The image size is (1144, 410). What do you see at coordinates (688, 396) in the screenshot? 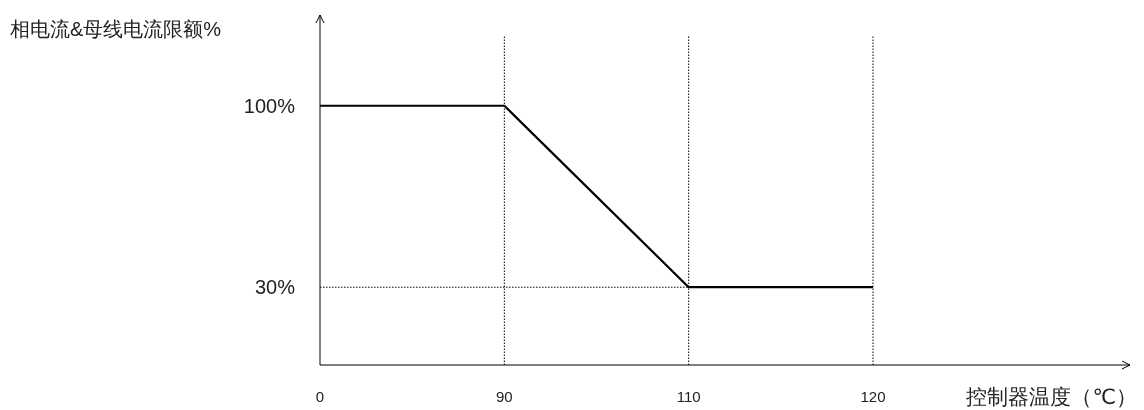
I see `x-tick-label: 110` at bounding box center [688, 396].